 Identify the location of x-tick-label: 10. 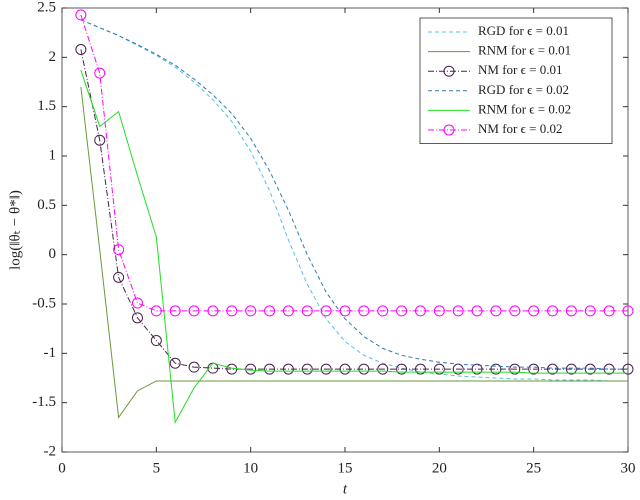
(250, 468).